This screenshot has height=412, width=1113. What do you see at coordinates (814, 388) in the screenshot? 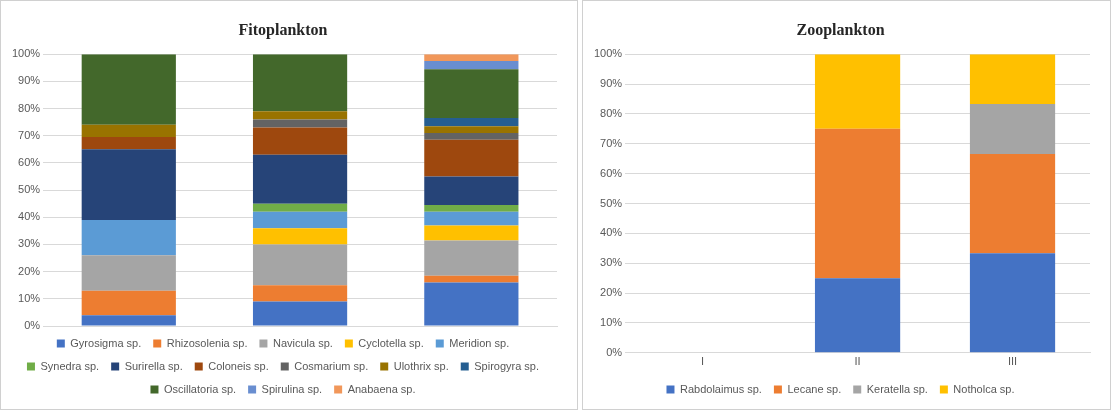
I see `legend-label: Lecane sp.` at bounding box center [814, 388].